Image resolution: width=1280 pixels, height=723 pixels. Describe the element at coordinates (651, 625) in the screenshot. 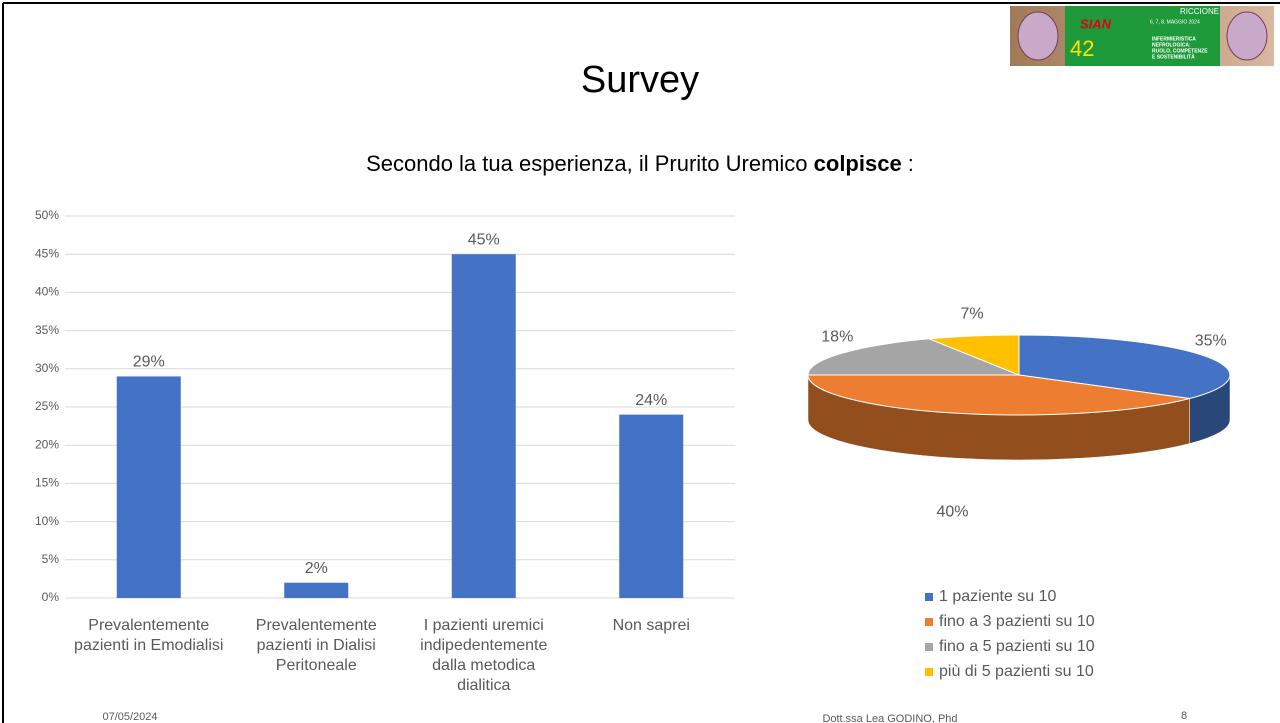

I see `x-tick-label: Non saprei` at that location.